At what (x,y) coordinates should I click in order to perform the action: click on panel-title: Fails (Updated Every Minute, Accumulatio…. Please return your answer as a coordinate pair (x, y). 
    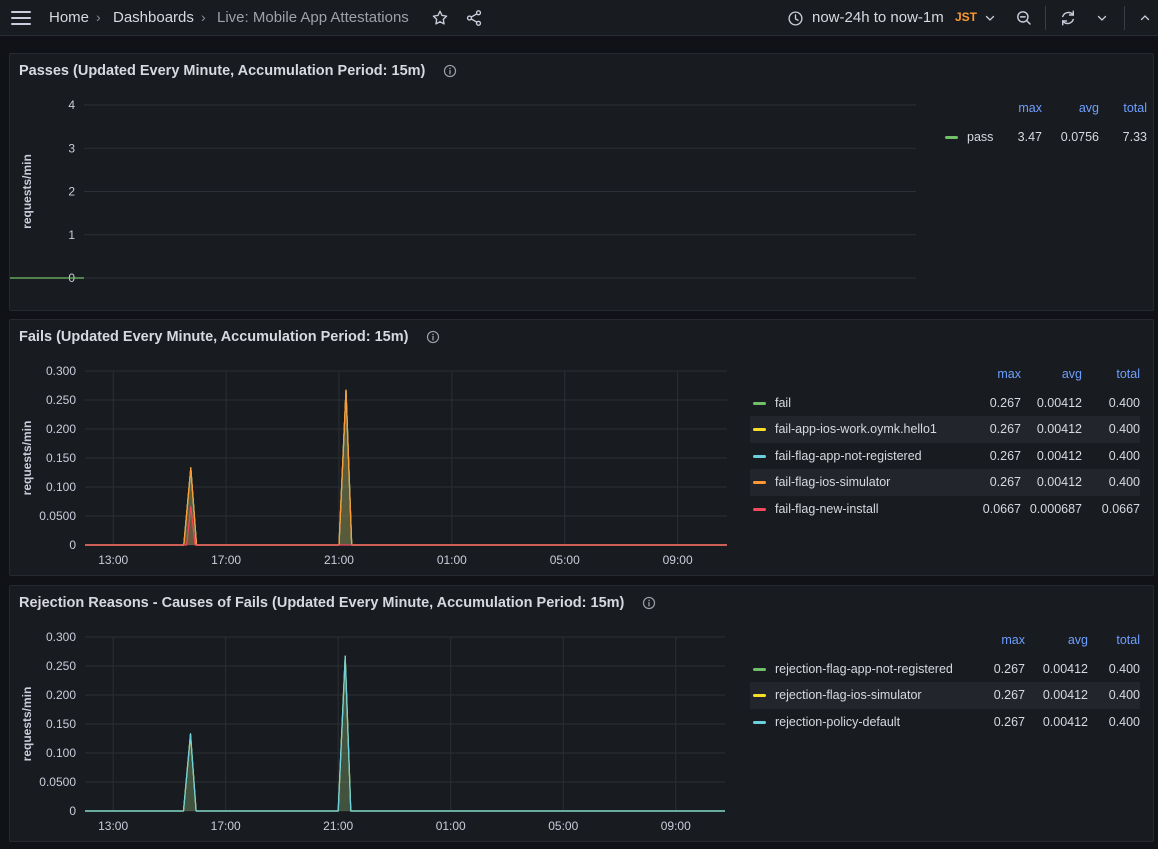
    Looking at the image, I should click on (229, 337).